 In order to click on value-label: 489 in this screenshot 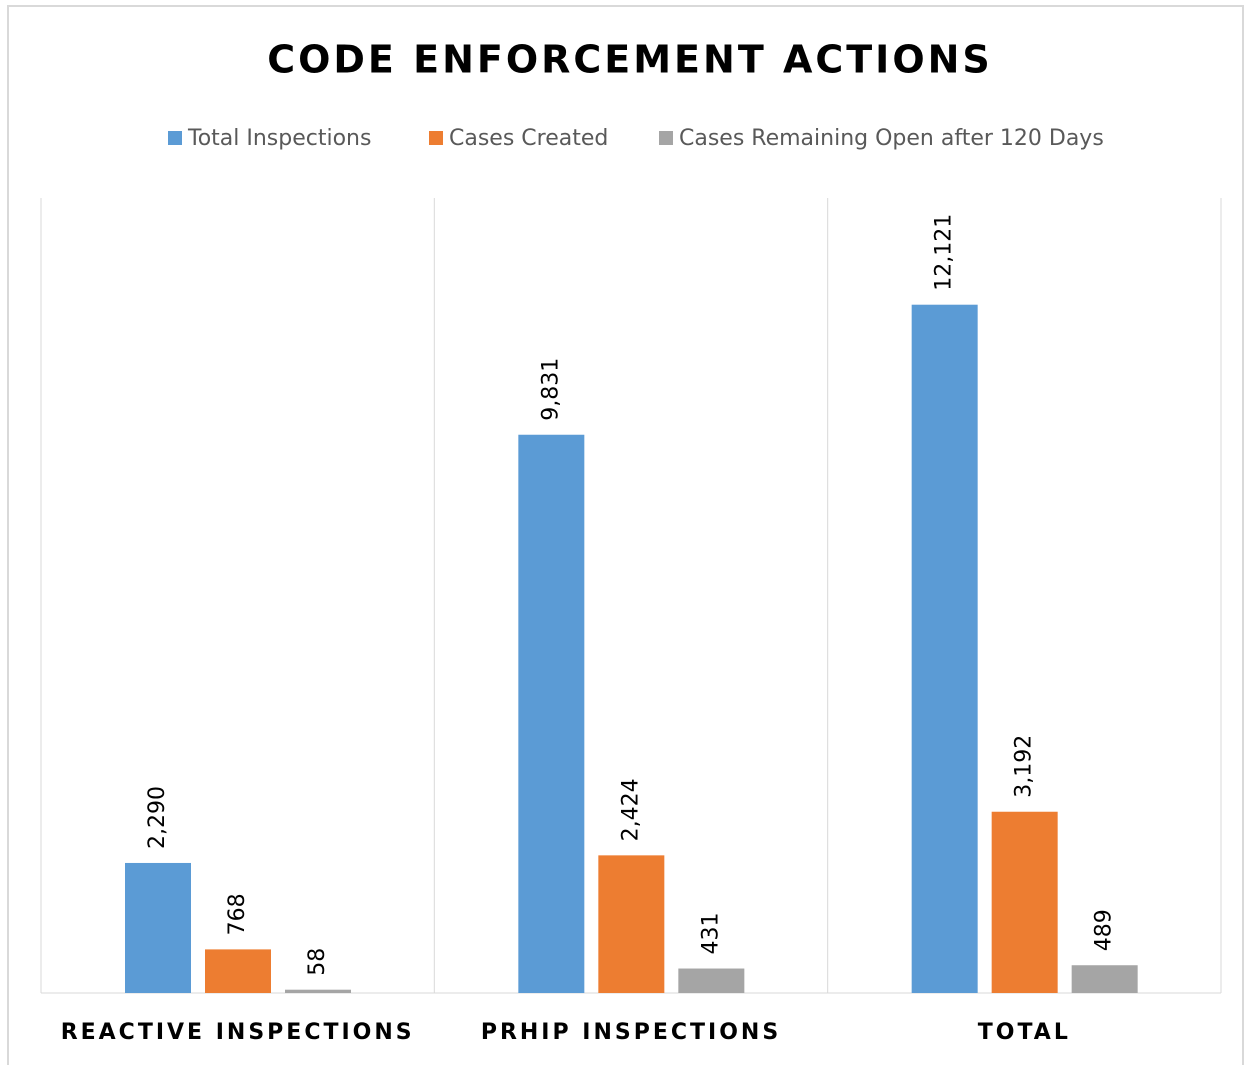, I will do `click(1104, 930)`.